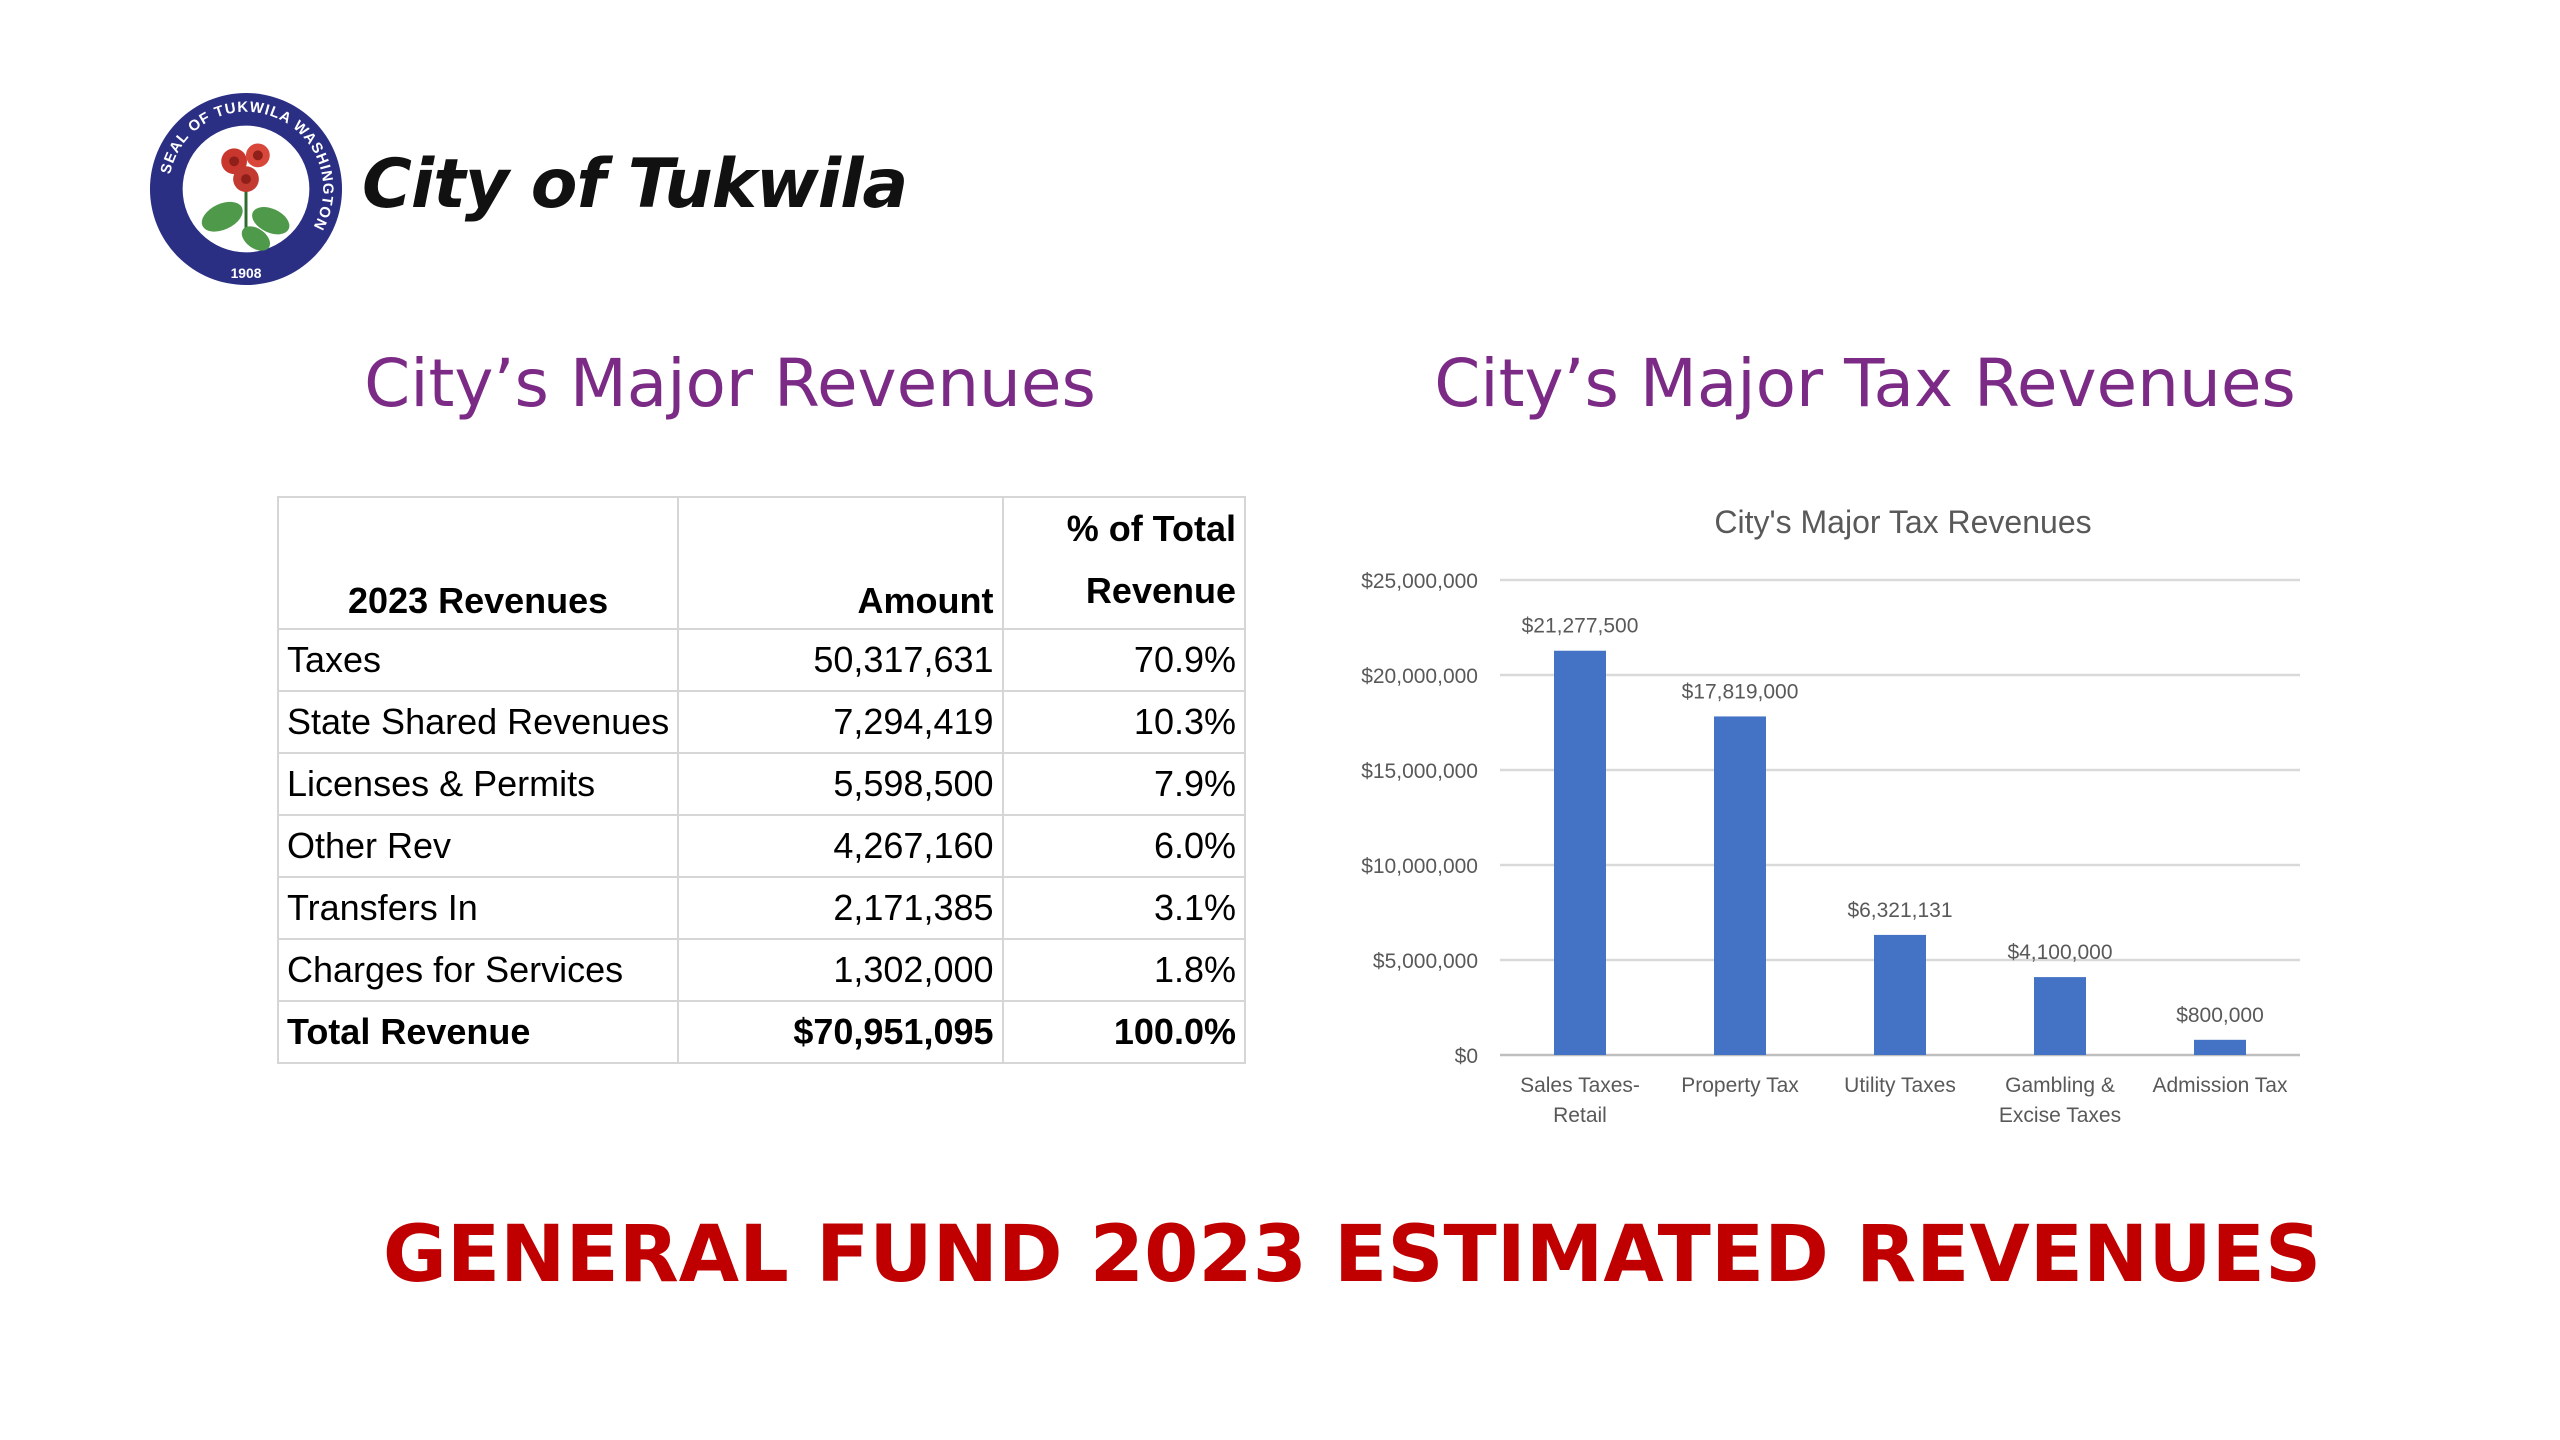  What do you see at coordinates (2220, 1085) in the screenshot?
I see `x-tick-label: Admission Tax` at bounding box center [2220, 1085].